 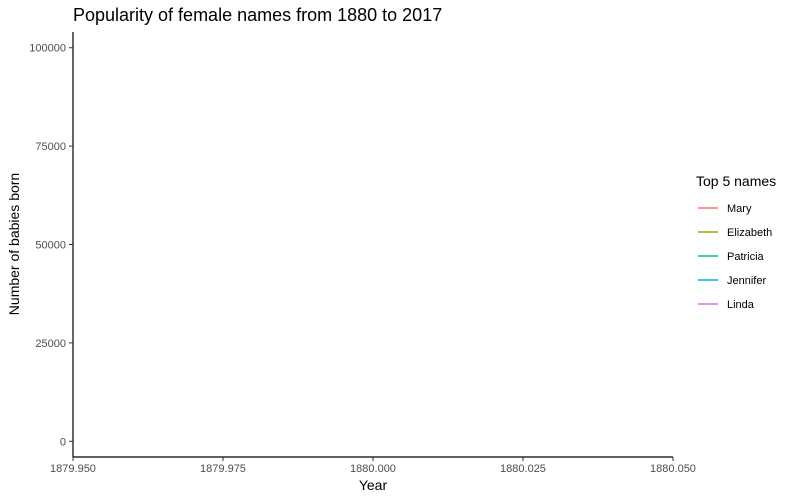 What do you see at coordinates (673, 469) in the screenshot?
I see `x-tick-label: 1880.050` at bounding box center [673, 469].